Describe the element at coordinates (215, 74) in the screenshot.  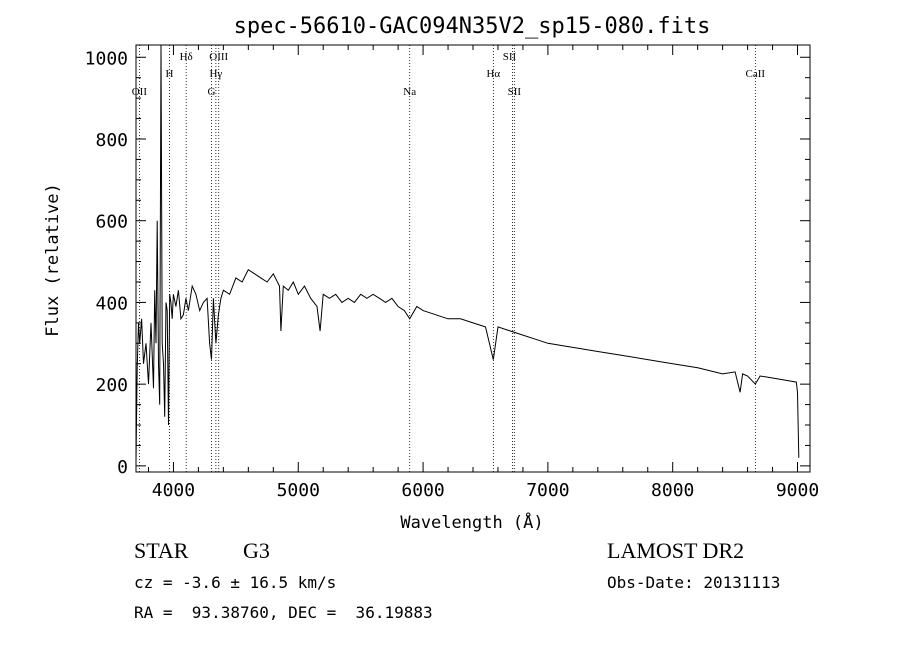
I see `spectral-line-label: Hγ` at that location.